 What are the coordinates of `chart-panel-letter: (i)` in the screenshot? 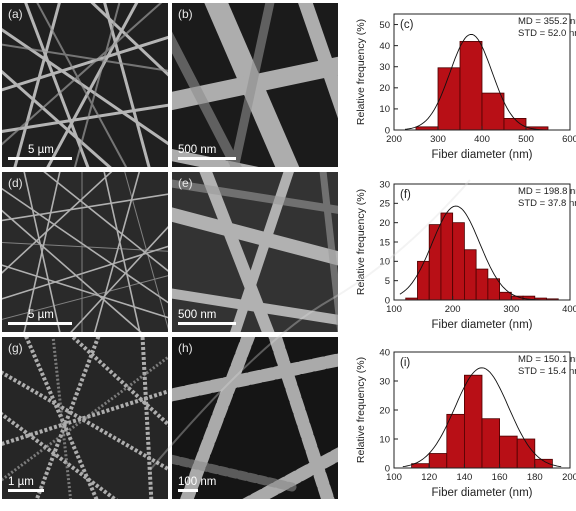 It's located at (405, 363).